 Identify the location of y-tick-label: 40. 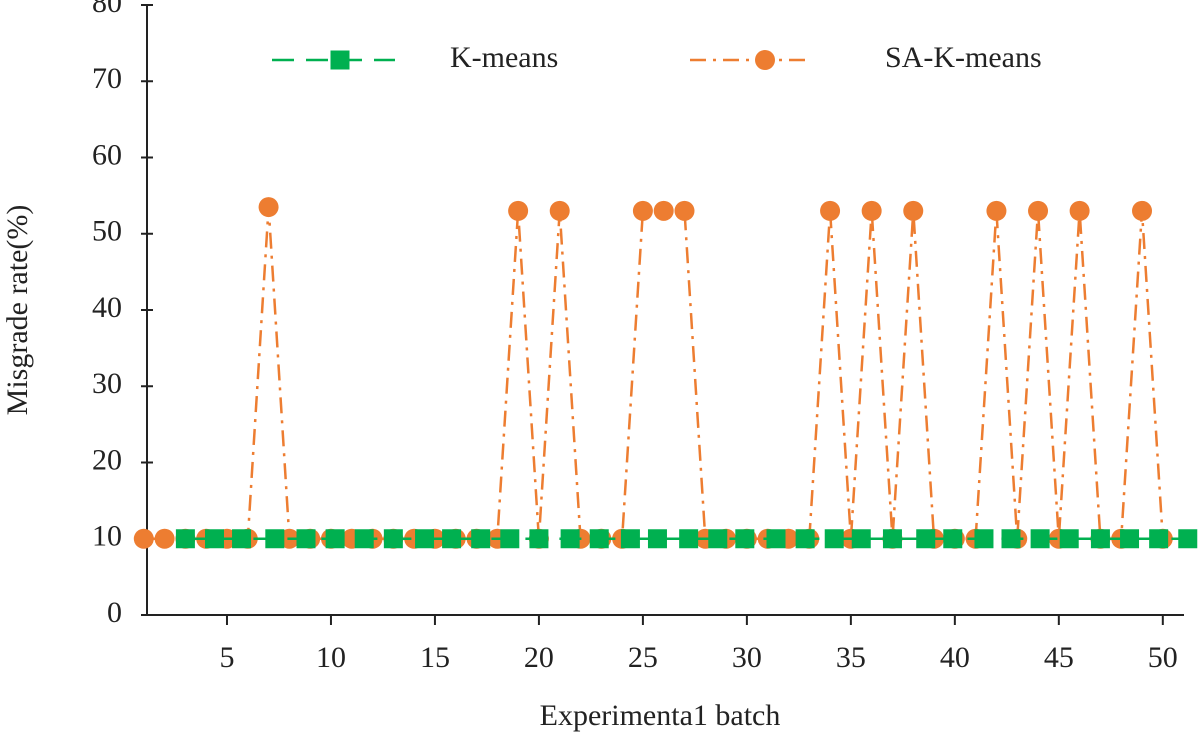
(107, 307).